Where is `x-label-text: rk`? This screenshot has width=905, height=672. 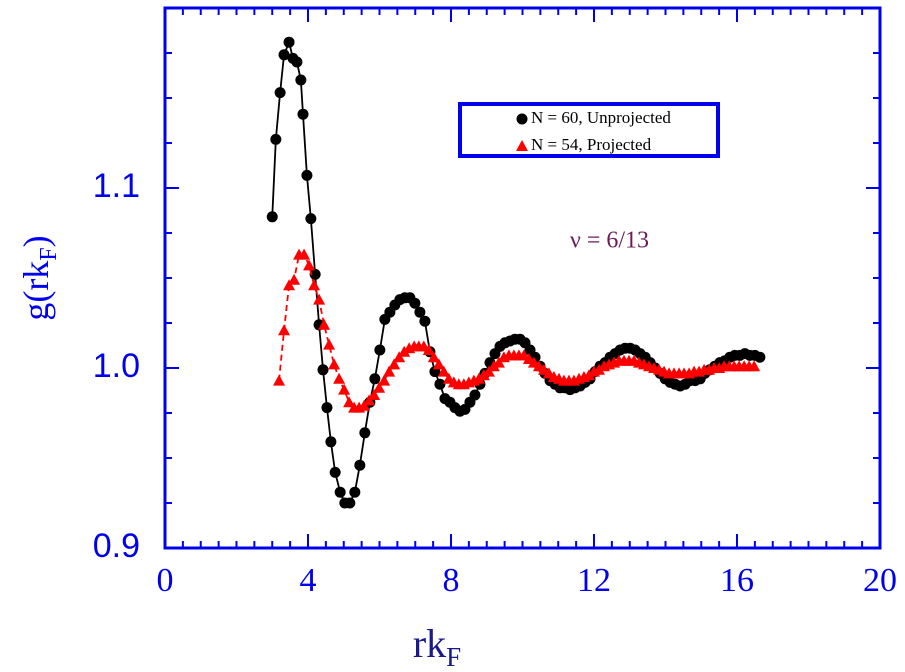 x-label-text: rk is located at coordinates (429, 643).